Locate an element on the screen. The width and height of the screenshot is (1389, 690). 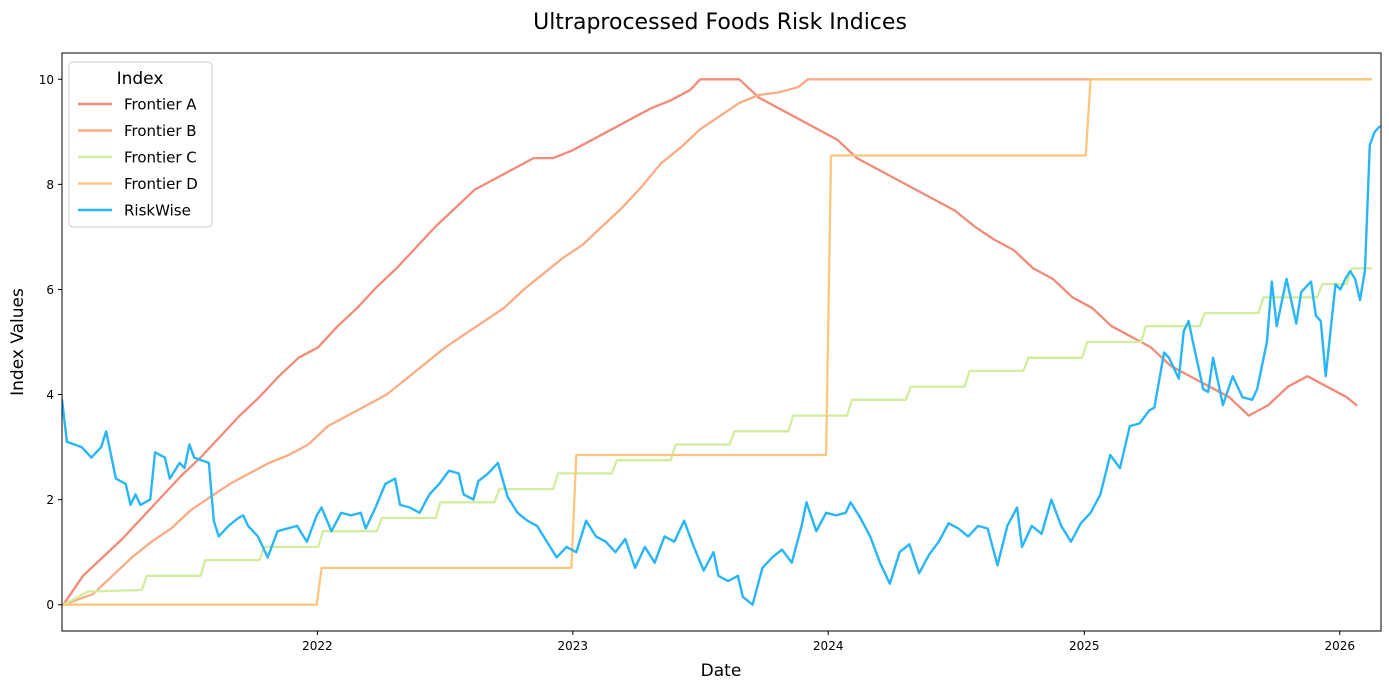
legend-label: Frontier D is located at coordinates (161, 184).